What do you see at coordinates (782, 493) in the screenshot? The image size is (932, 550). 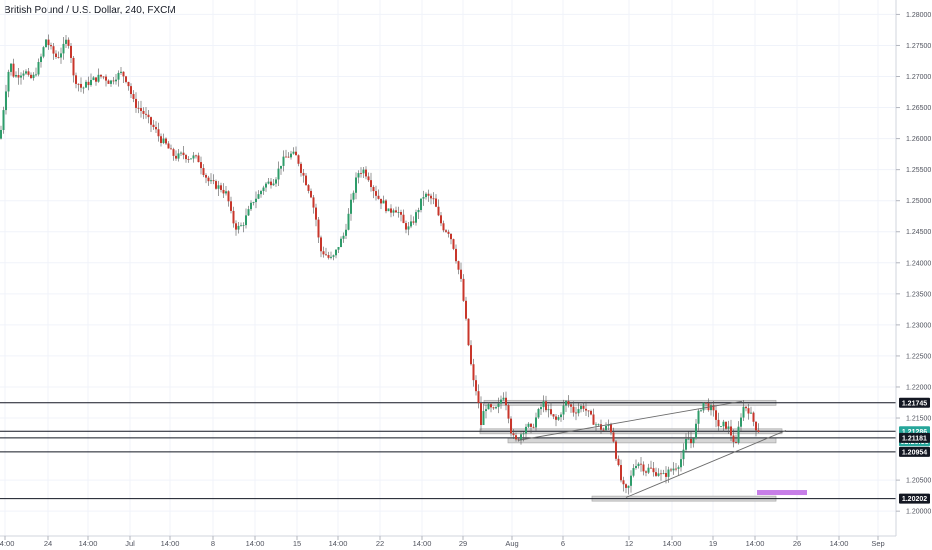 I see `target-marker` at bounding box center [782, 493].